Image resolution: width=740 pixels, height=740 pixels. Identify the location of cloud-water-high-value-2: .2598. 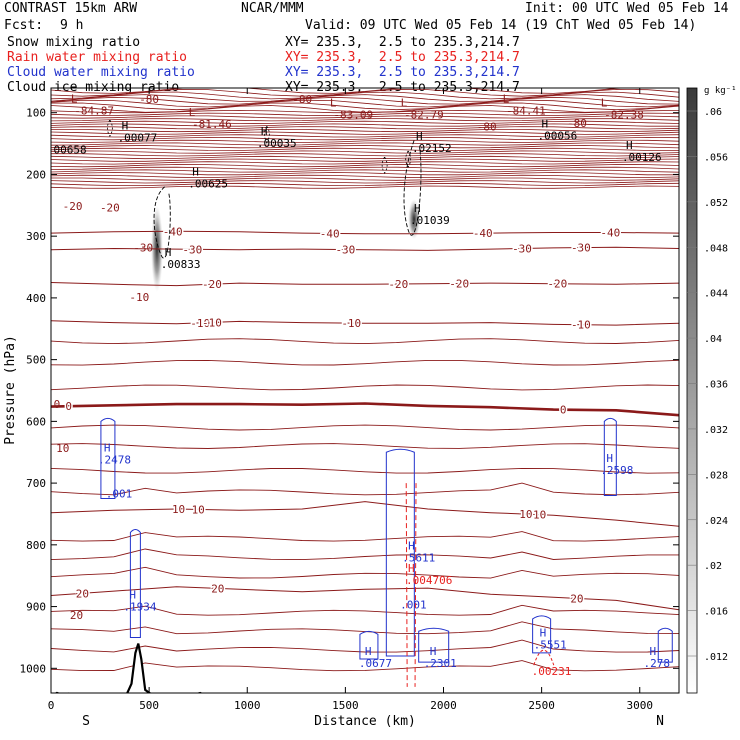
(616, 470).